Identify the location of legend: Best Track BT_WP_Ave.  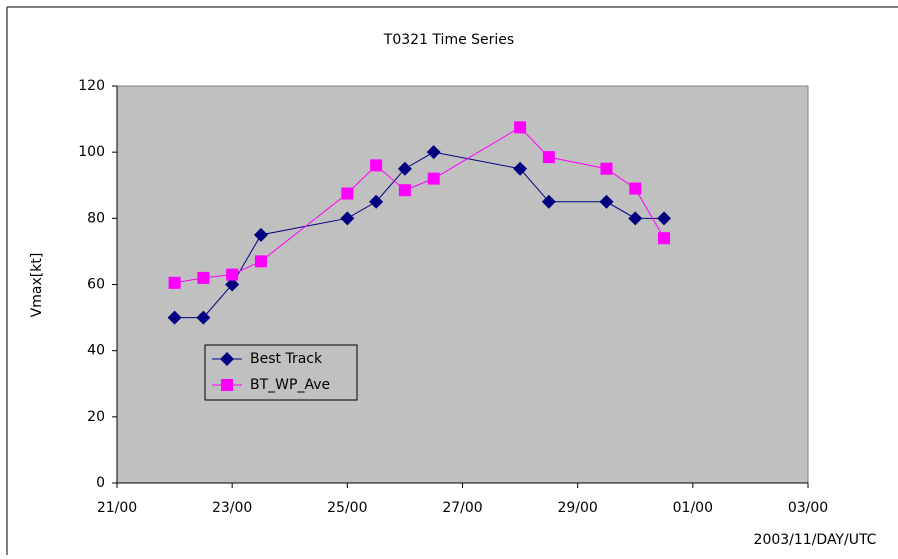
(281, 372).